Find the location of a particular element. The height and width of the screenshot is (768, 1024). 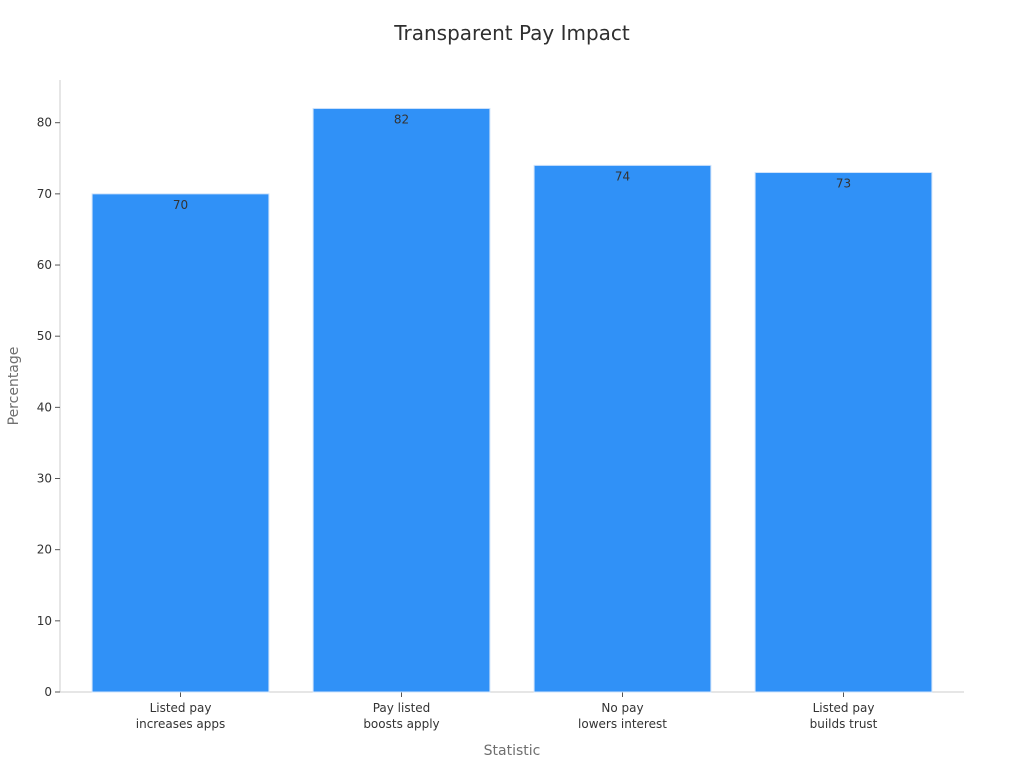

bar-value-label: 73 is located at coordinates (843, 184).